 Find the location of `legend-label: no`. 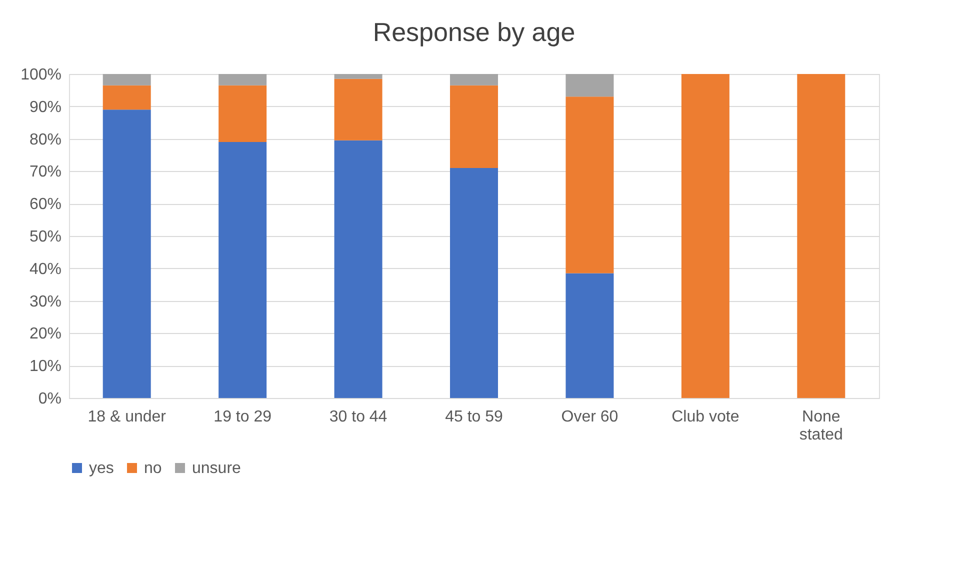

legend-label: no is located at coordinates (153, 468).